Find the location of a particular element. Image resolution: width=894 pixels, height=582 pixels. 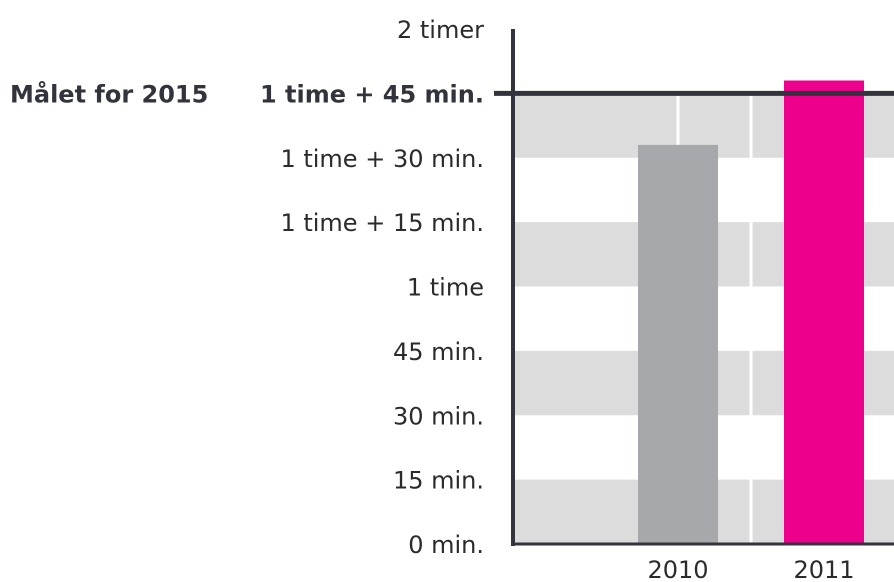

x-tick-label: 2011 is located at coordinates (823, 569).